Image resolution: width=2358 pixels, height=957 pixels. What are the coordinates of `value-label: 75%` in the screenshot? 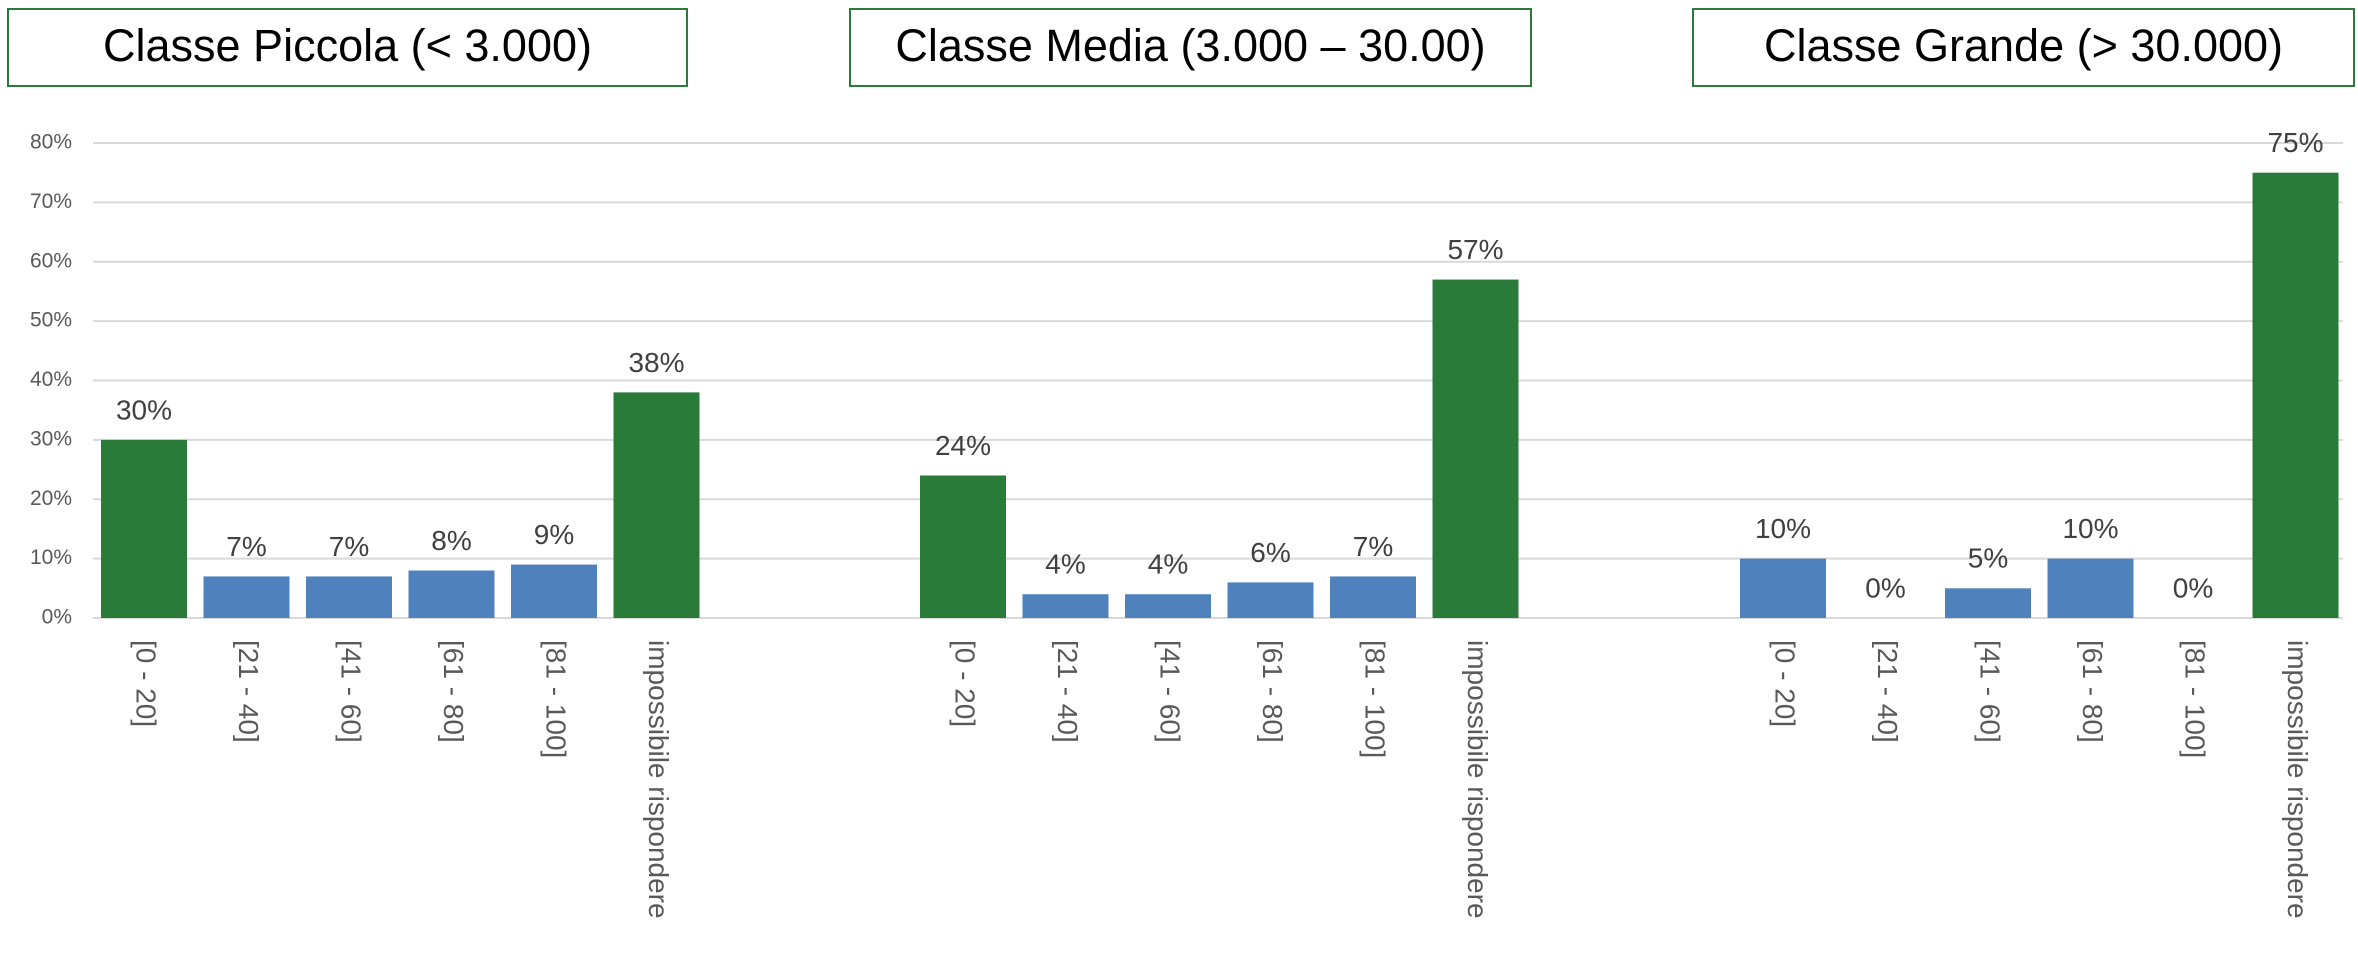 It's located at (2295, 142).